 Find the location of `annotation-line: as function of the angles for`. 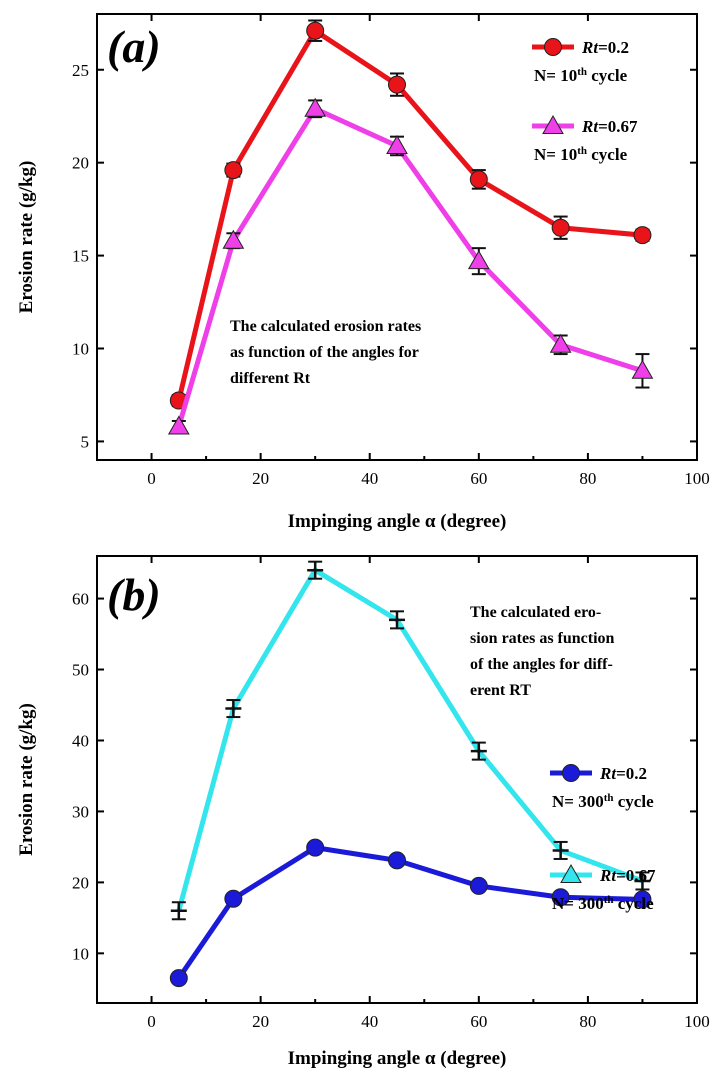

annotation-line: as function of the angles for is located at coordinates (324, 352).